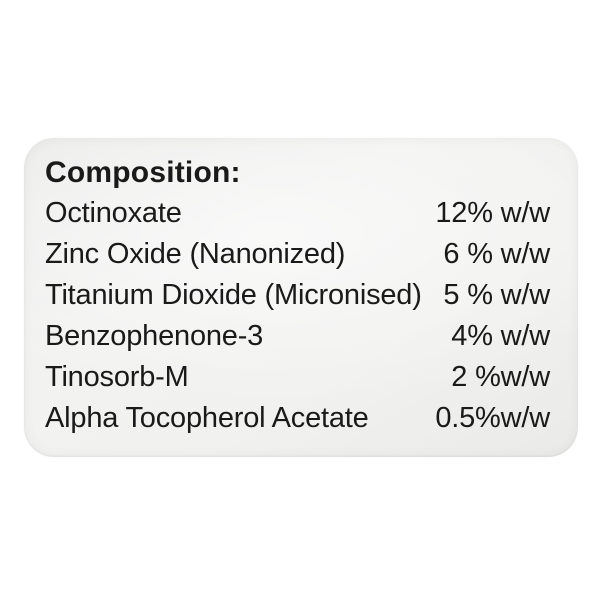  I want to click on ingredient-value: 4% w/w, so click(500, 336).